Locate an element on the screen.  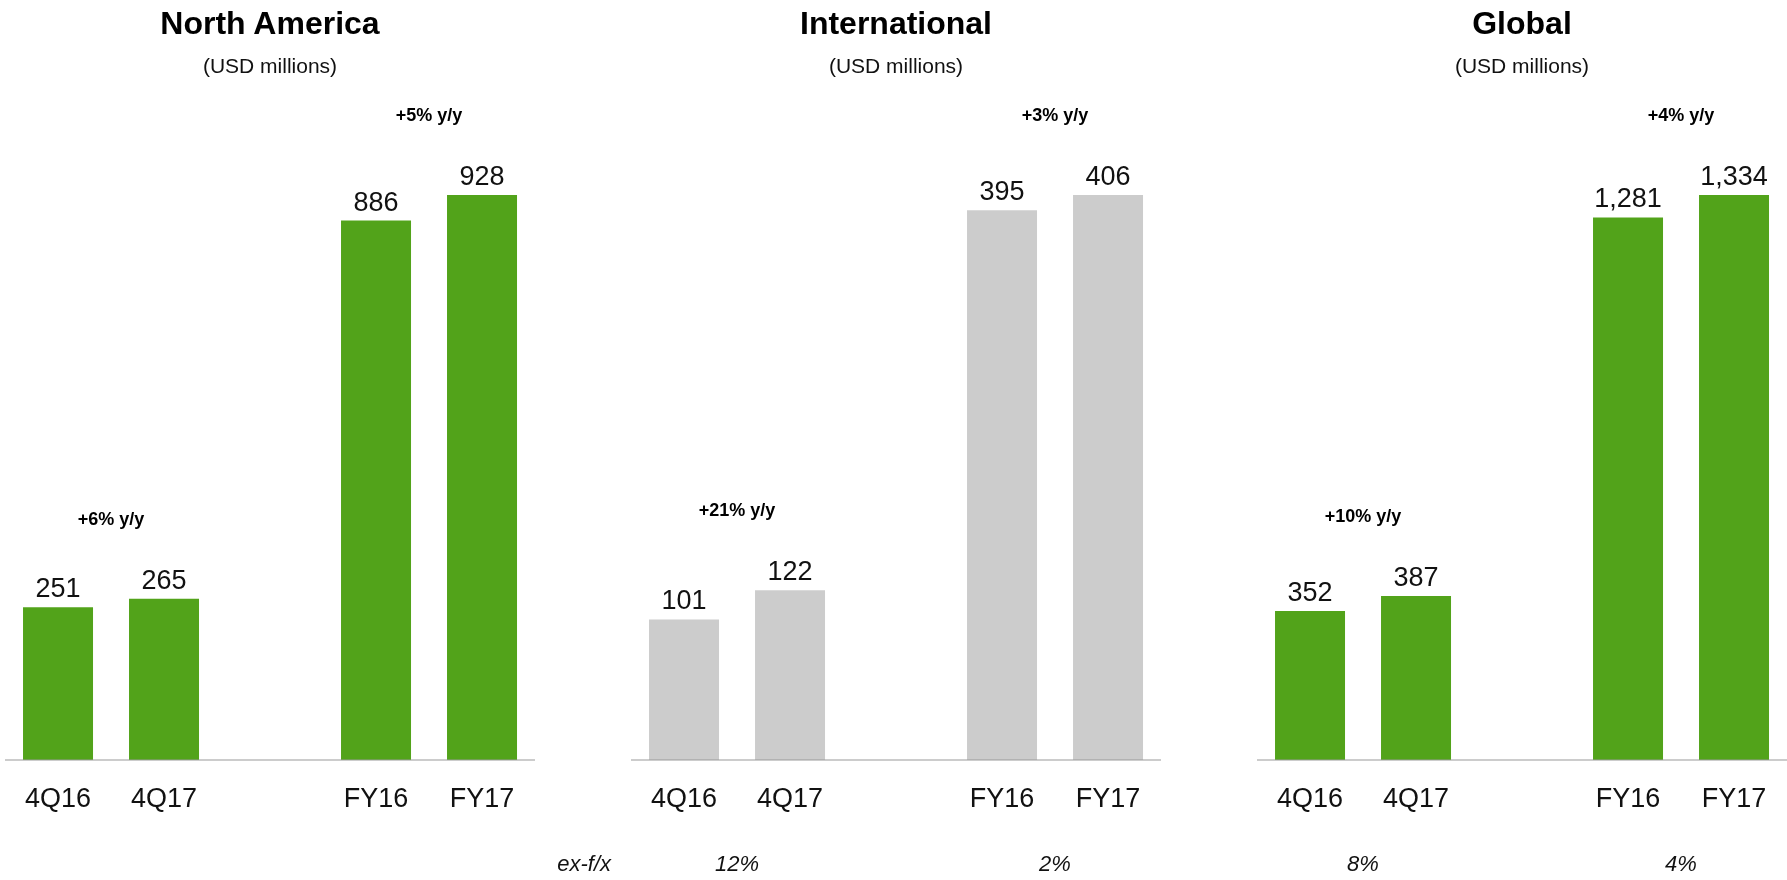
data-label: 122 is located at coordinates (790, 571).